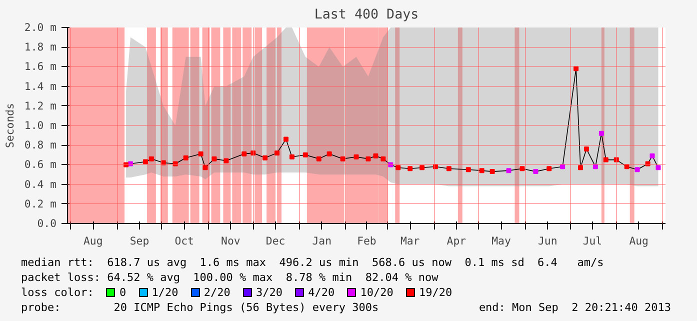 This screenshot has width=697, height=321. I want to click on y-tick-label: 2.0 m, so click(40, 27).